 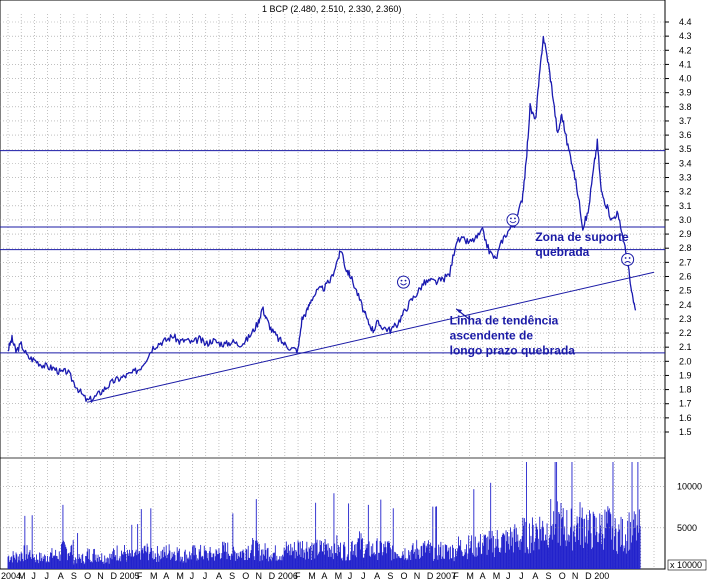 What do you see at coordinates (687, 528) in the screenshot?
I see `volume-tick-label: 5000` at bounding box center [687, 528].